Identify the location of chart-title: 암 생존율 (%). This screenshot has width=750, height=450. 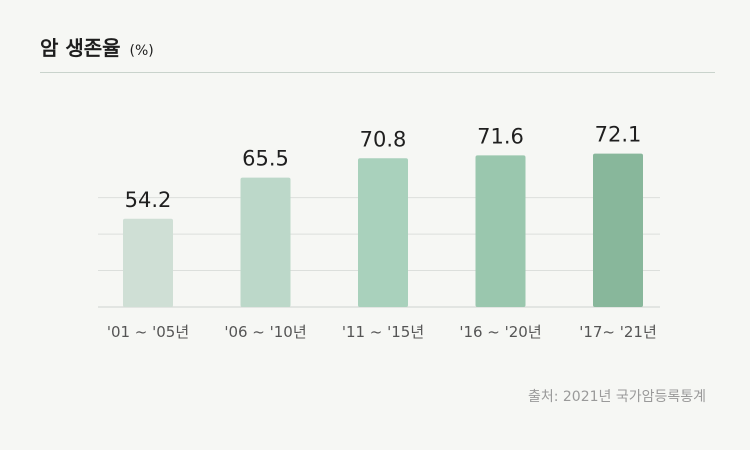
(97, 46).